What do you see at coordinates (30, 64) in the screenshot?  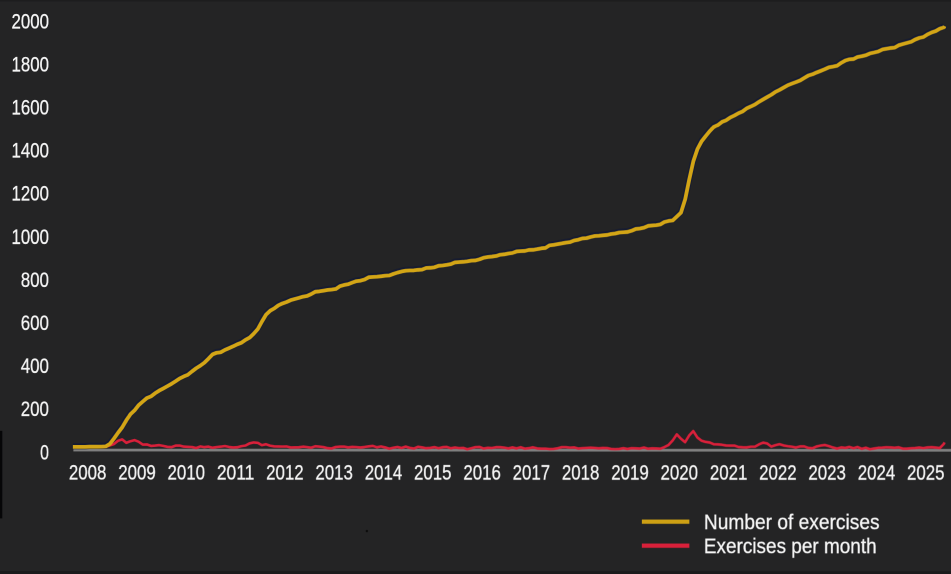 I see `svg-text: 1800` at bounding box center [30, 64].